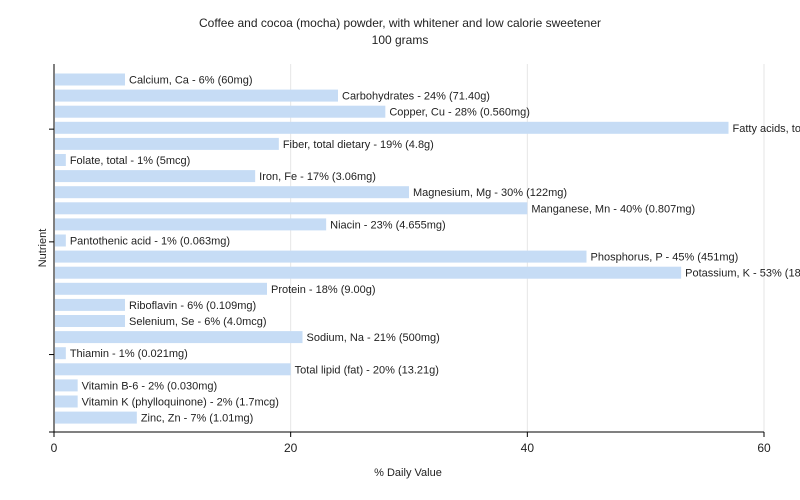 This screenshot has height=500, width=800. I want to click on bar-label-19: Vitamin B-6 - 2% (0.030mg), so click(150, 386).